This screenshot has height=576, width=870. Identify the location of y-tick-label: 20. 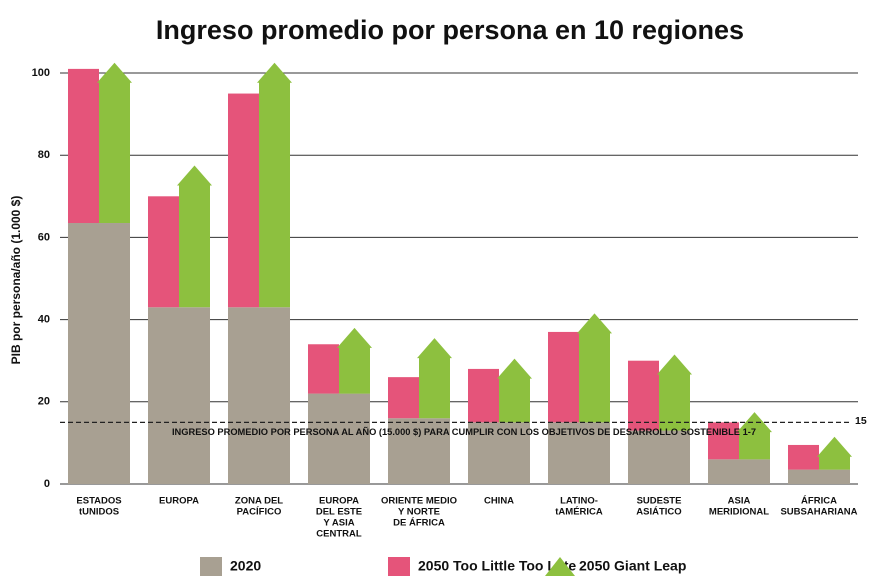
(44, 402).